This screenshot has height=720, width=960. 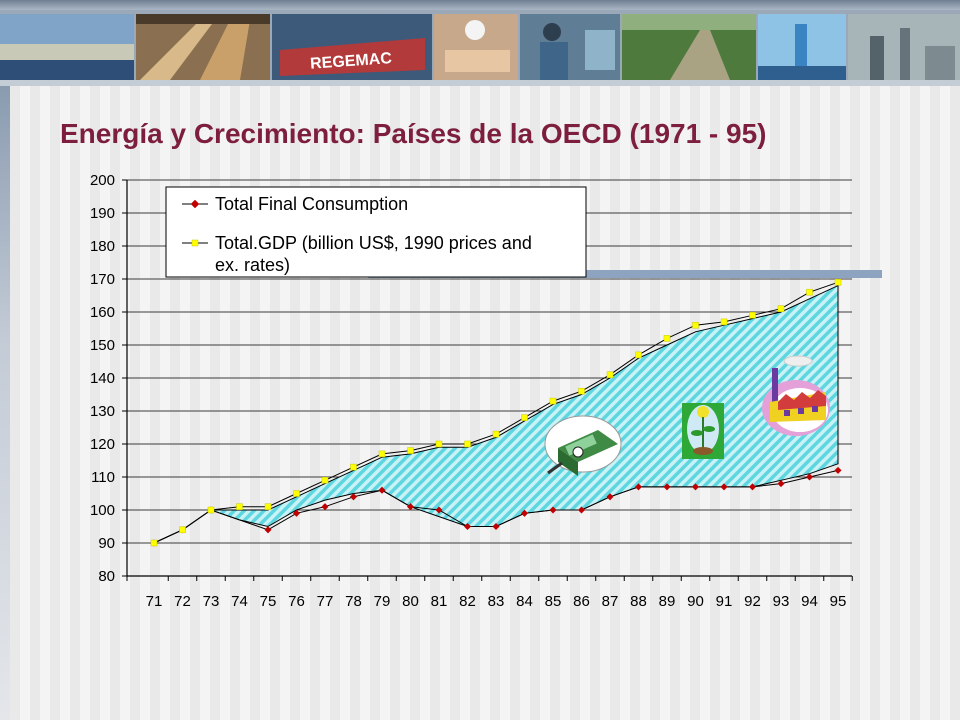 What do you see at coordinates (182, 601) in the screenshot?
I see `x-tick-label: 72` at bounding box center [182, 601].